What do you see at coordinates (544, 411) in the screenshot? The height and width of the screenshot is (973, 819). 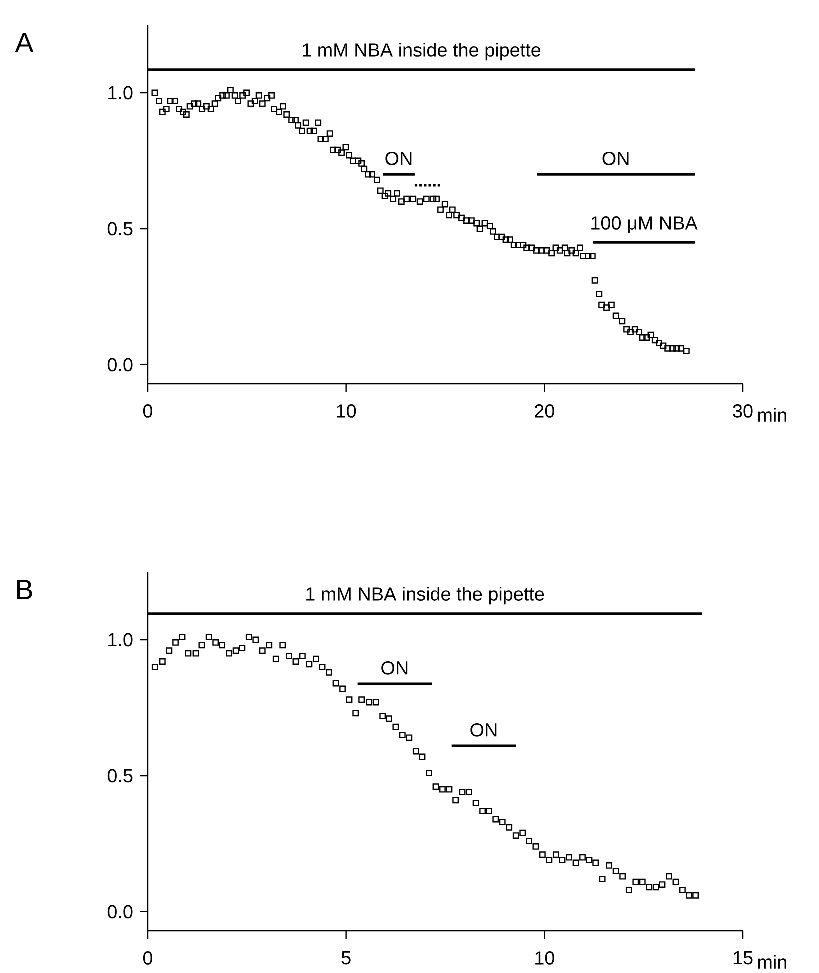 I see `x-tick-label: 20` at bounding box center [544, 411].